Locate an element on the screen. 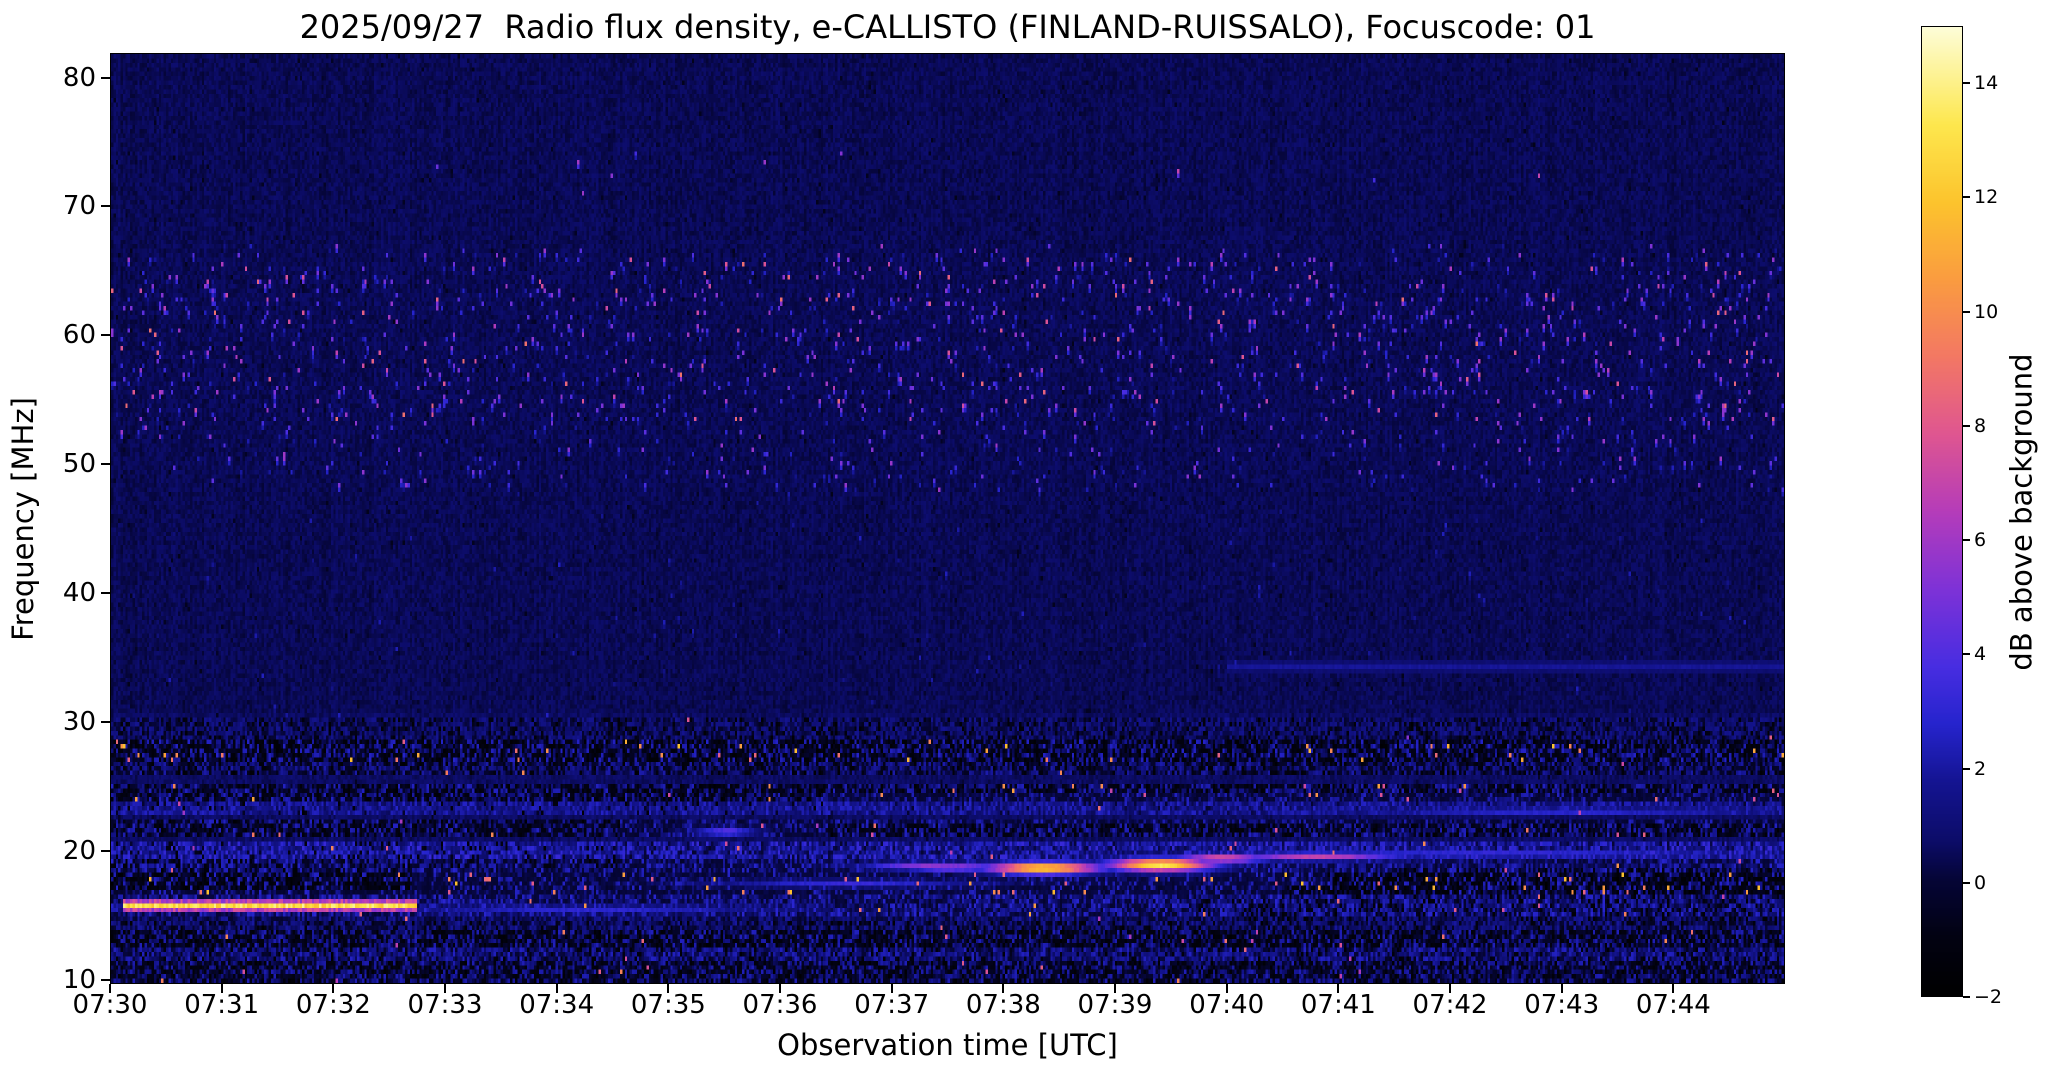  x-tick-label: 07:44 is located at coordinates (1673, 1005).